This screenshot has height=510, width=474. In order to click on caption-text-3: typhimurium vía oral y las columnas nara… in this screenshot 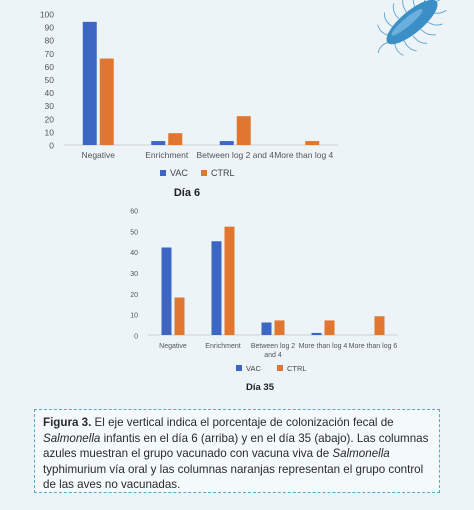, I will do `click(233, 477)`.